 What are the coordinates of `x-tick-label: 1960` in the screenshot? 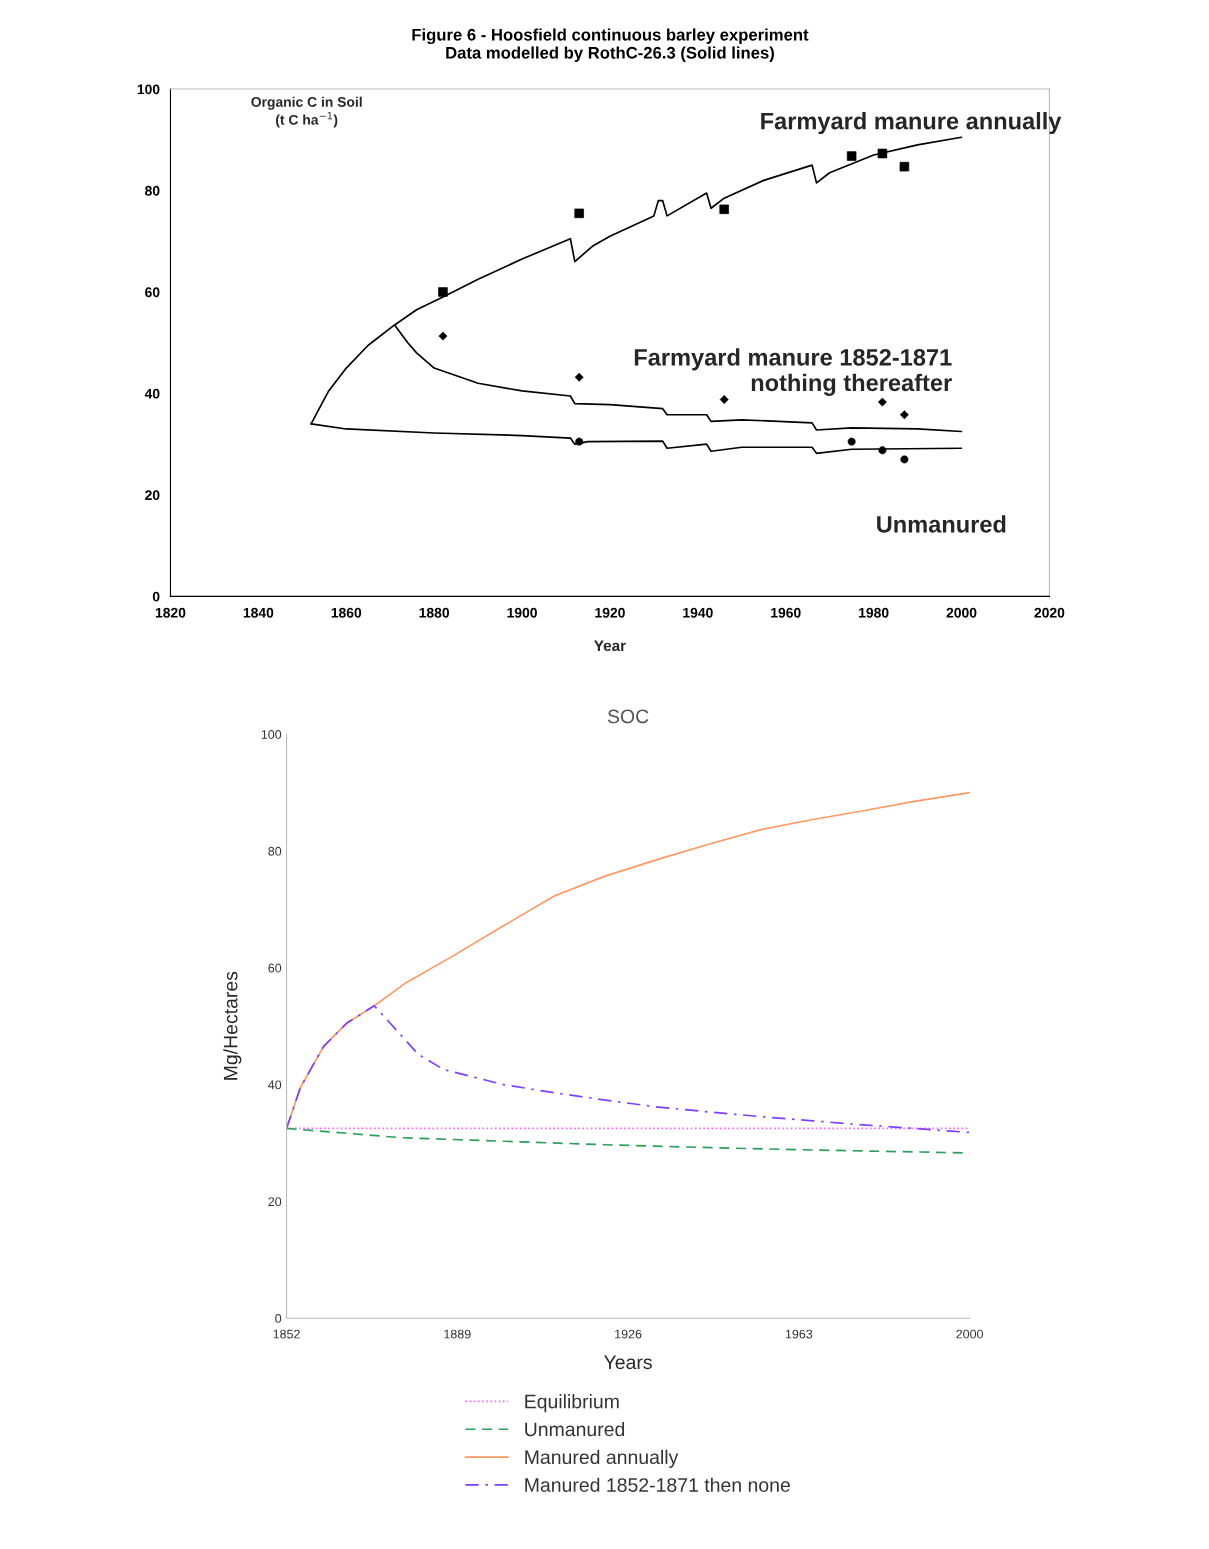 It's located at (786, 612).